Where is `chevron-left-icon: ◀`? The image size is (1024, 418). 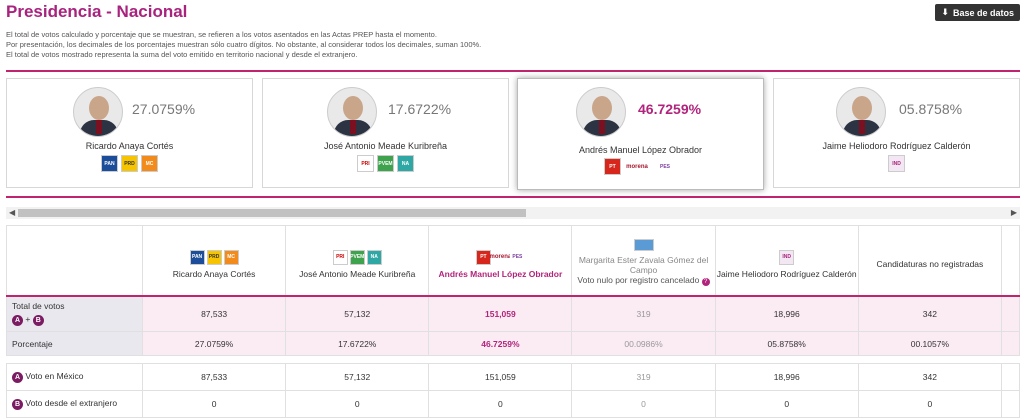 chevron-left-icon: ◀ is located at coordinates (12, 212).